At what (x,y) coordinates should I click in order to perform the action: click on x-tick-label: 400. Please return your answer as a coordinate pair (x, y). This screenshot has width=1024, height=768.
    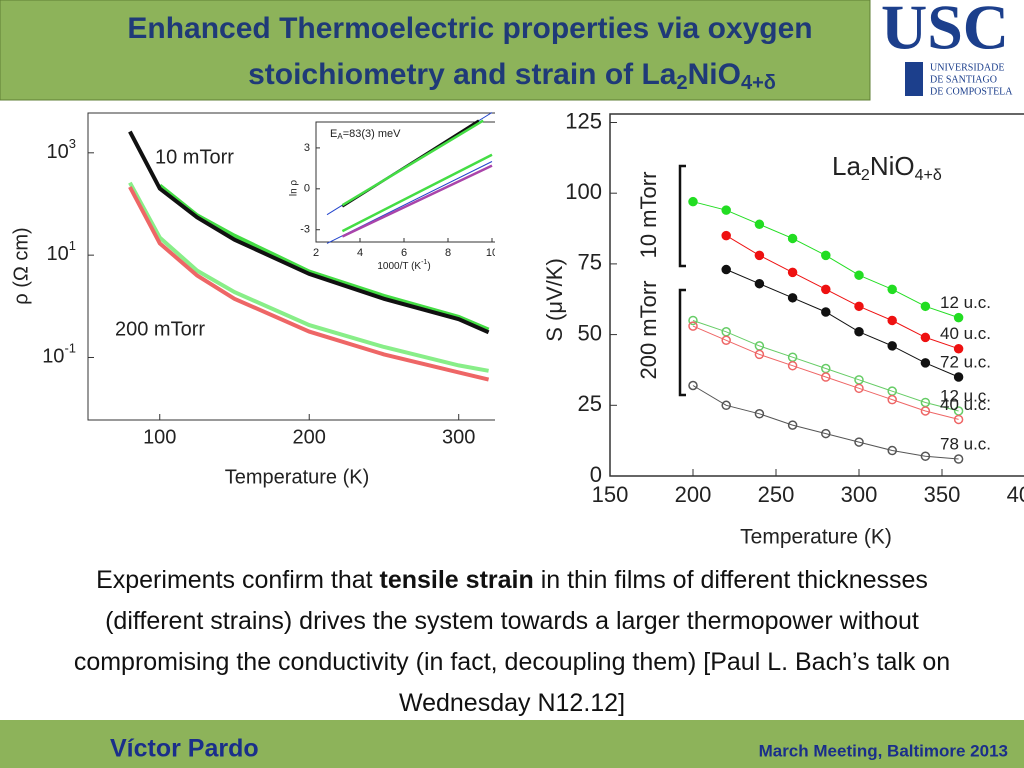
    Looking at the image, I should click on (1015, 494).